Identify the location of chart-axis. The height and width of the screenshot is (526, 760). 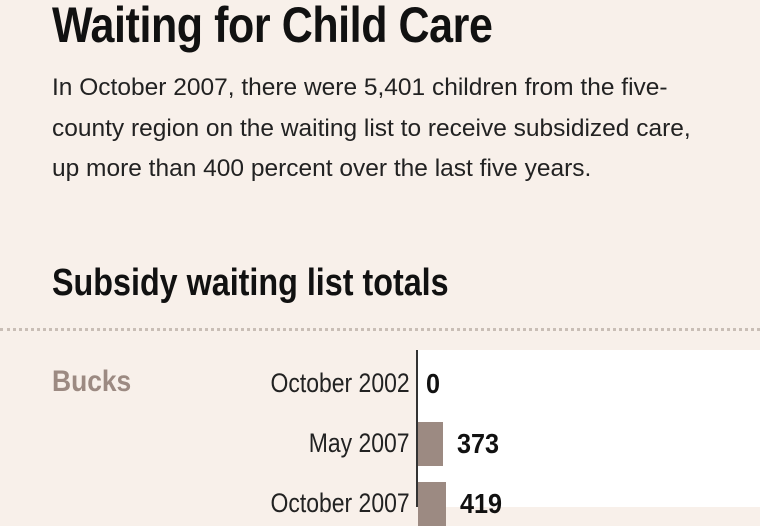
(417, 428).